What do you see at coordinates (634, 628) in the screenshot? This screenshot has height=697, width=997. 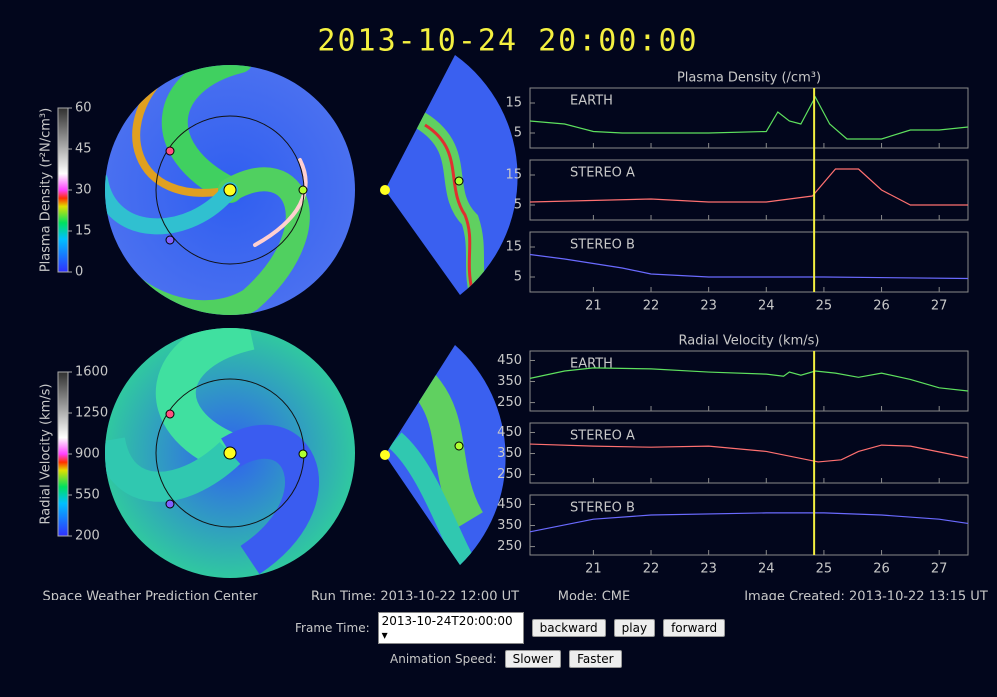 I see `play-button: play` at bounding box center [634, 628].